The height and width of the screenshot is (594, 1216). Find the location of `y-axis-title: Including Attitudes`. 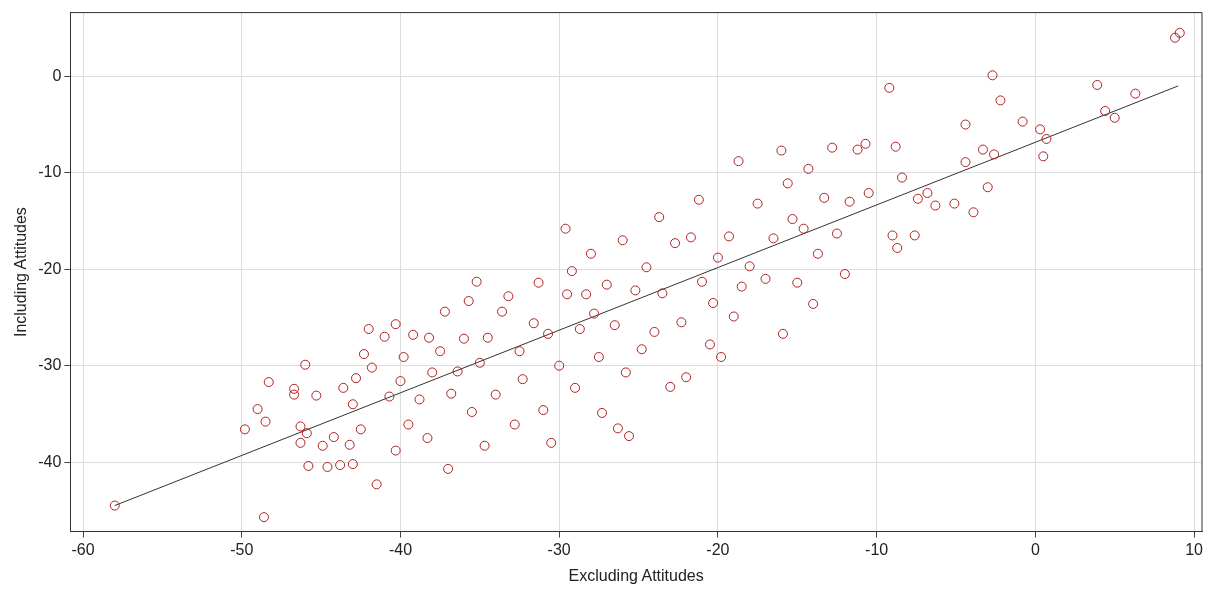

y-axis-title: Including Attitudes is located at coordinates (21, 272).